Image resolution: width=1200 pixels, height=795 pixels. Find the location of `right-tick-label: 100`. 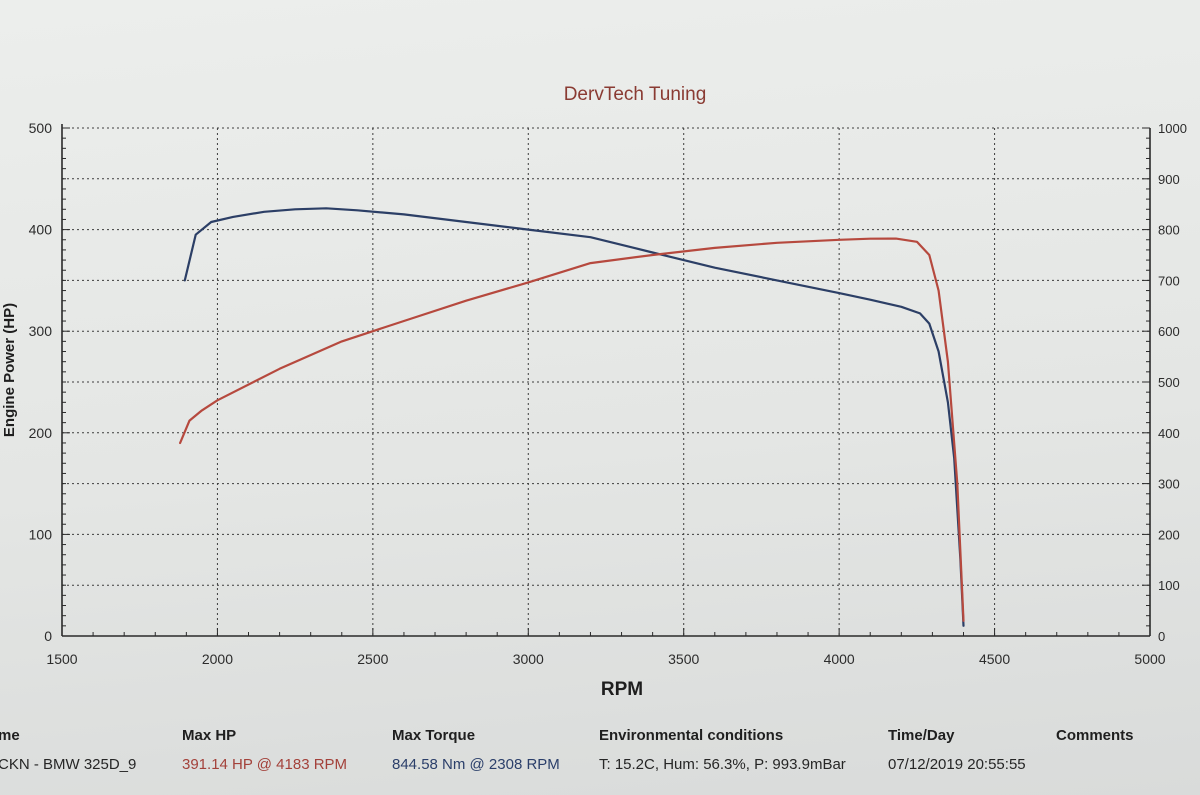

right-tick-label: 100 is located at coordinates (1169, 585).